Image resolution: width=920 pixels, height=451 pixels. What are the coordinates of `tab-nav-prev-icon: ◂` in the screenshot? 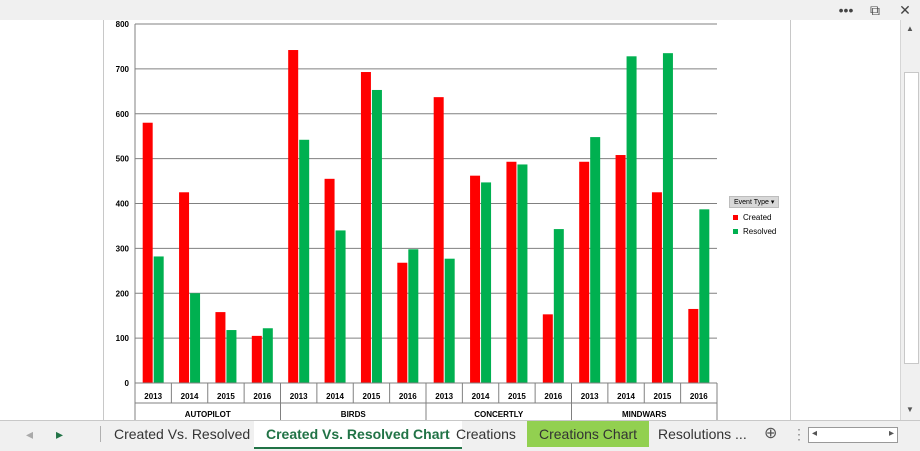 It's located at (30, 434).